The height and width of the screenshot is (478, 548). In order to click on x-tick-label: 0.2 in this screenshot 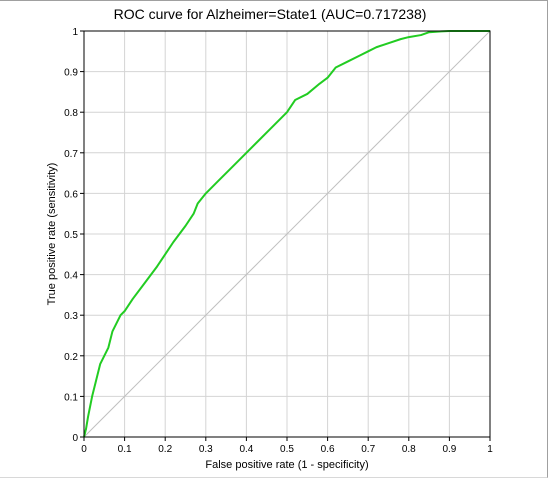, I will do `click(165, 449)`.